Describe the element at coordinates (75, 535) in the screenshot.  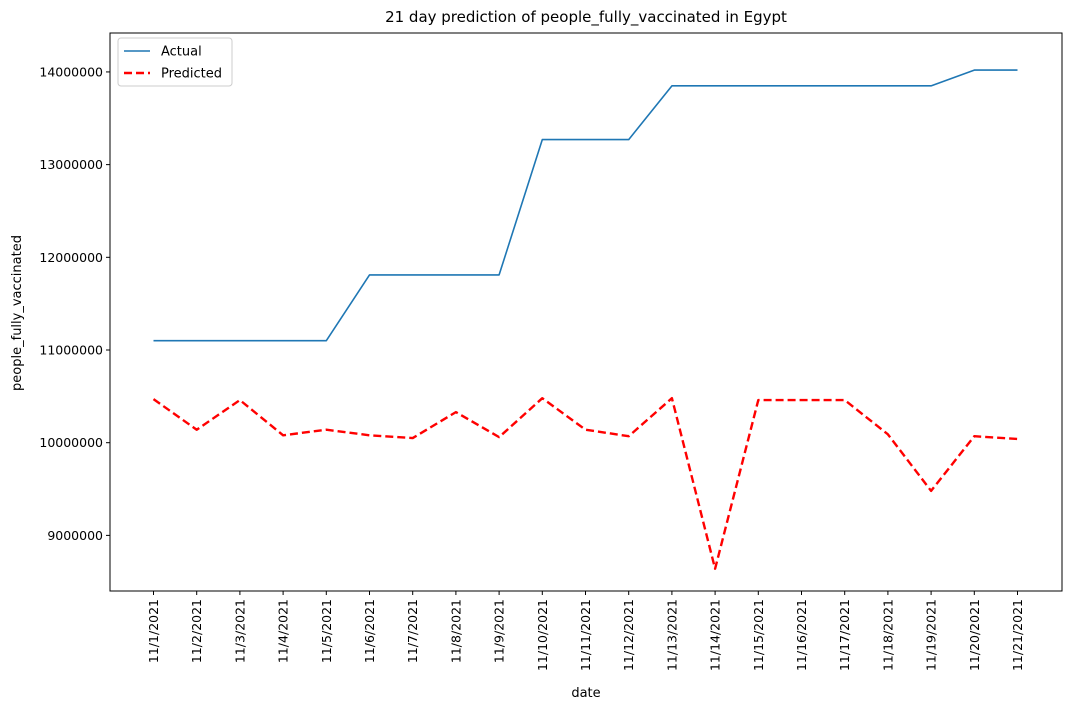
I see `y-tick-label: 9000000` at that location.